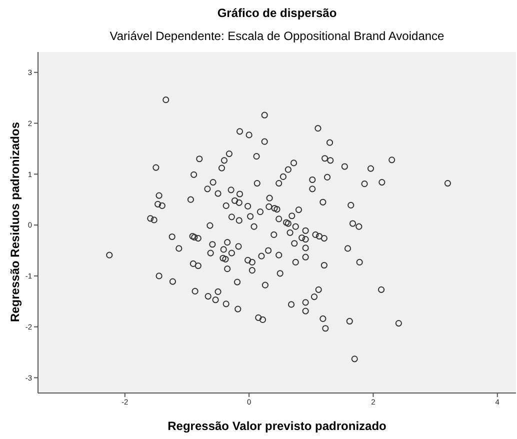  What do you see at coordinates (277, 36) in the screenshot?
I see `chart-subtitle: Variável Dependente: Escala de Oppositional Brand Avoidance` at bounding box center [277, 36].